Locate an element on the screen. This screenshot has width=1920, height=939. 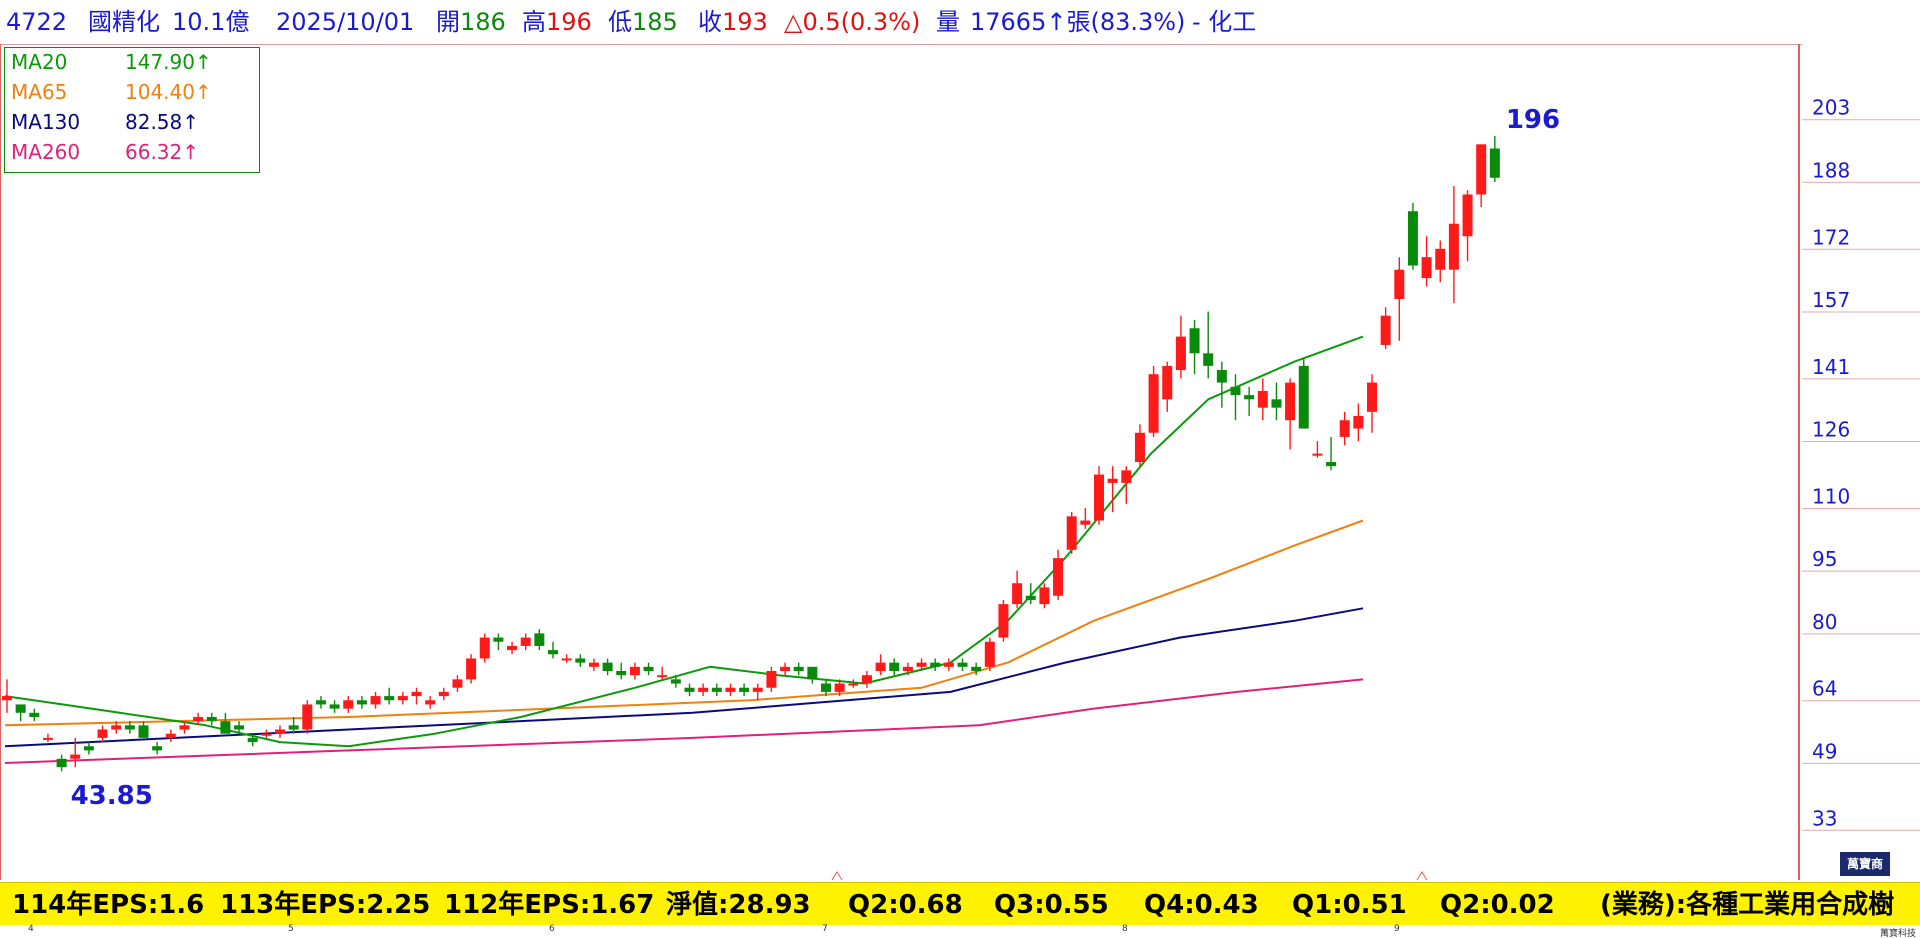
y-tick-label: 141 is located at coordinates (1831, 367).